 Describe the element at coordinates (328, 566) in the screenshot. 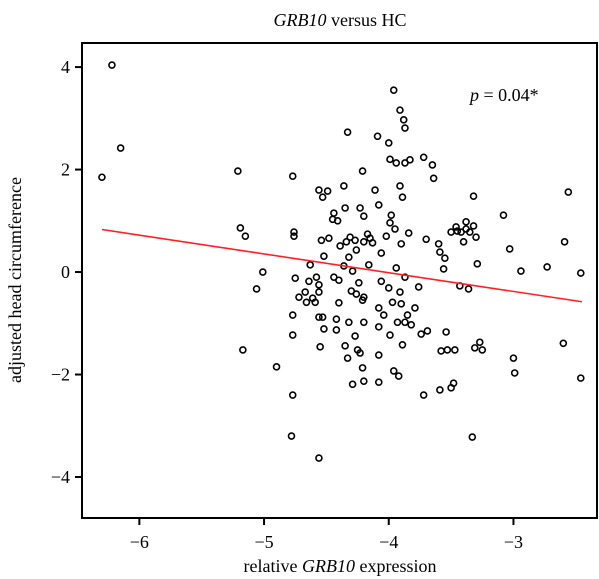

I see `x-label-gene: GRB10` at that location.